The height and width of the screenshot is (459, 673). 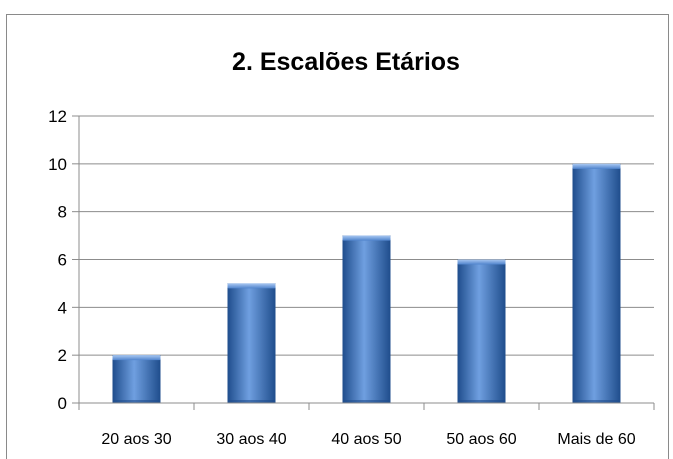 What do you see at coordinates (62, 307) in the screenshot?
I see `y-tick-label: 4` at bounding box center [62, 307].